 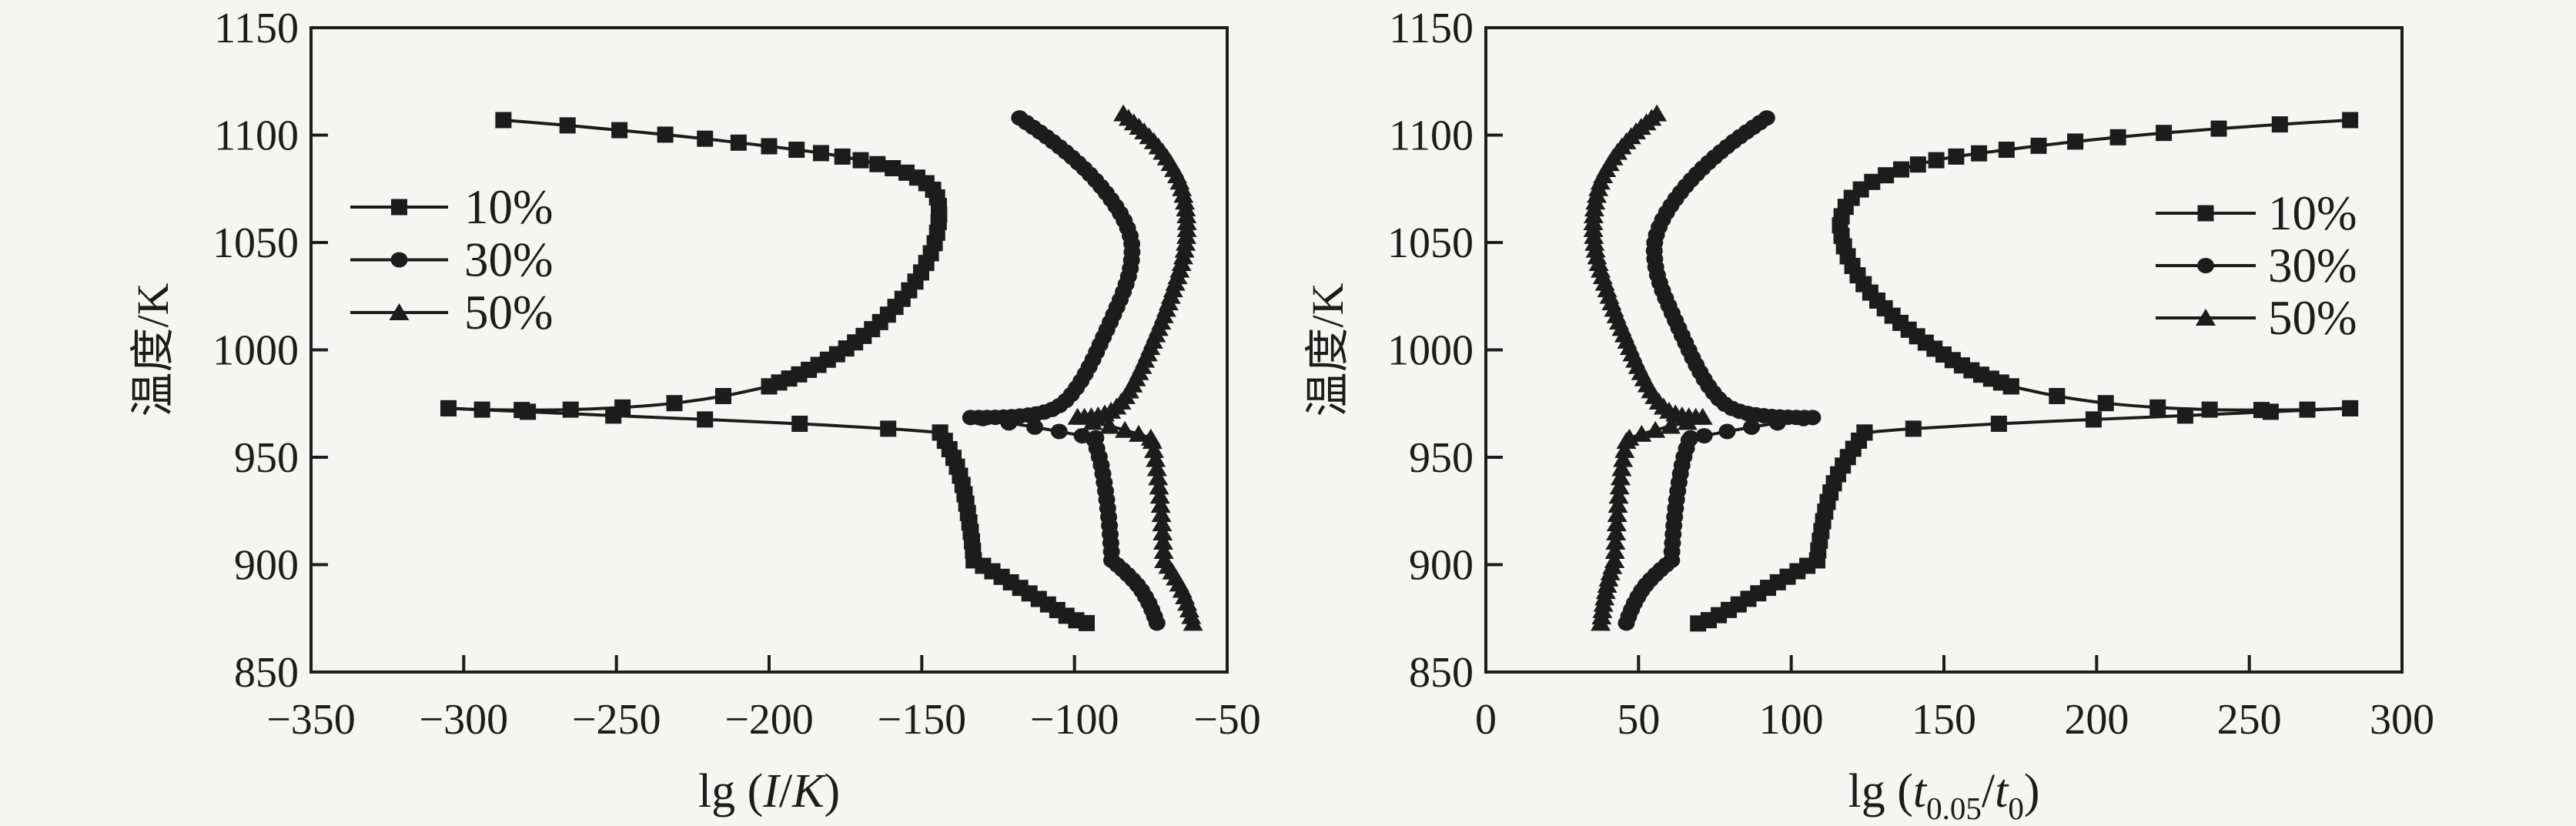 I want to click on x-axis-title: lg (t0.05/t0), so click(x=1944, y=795).